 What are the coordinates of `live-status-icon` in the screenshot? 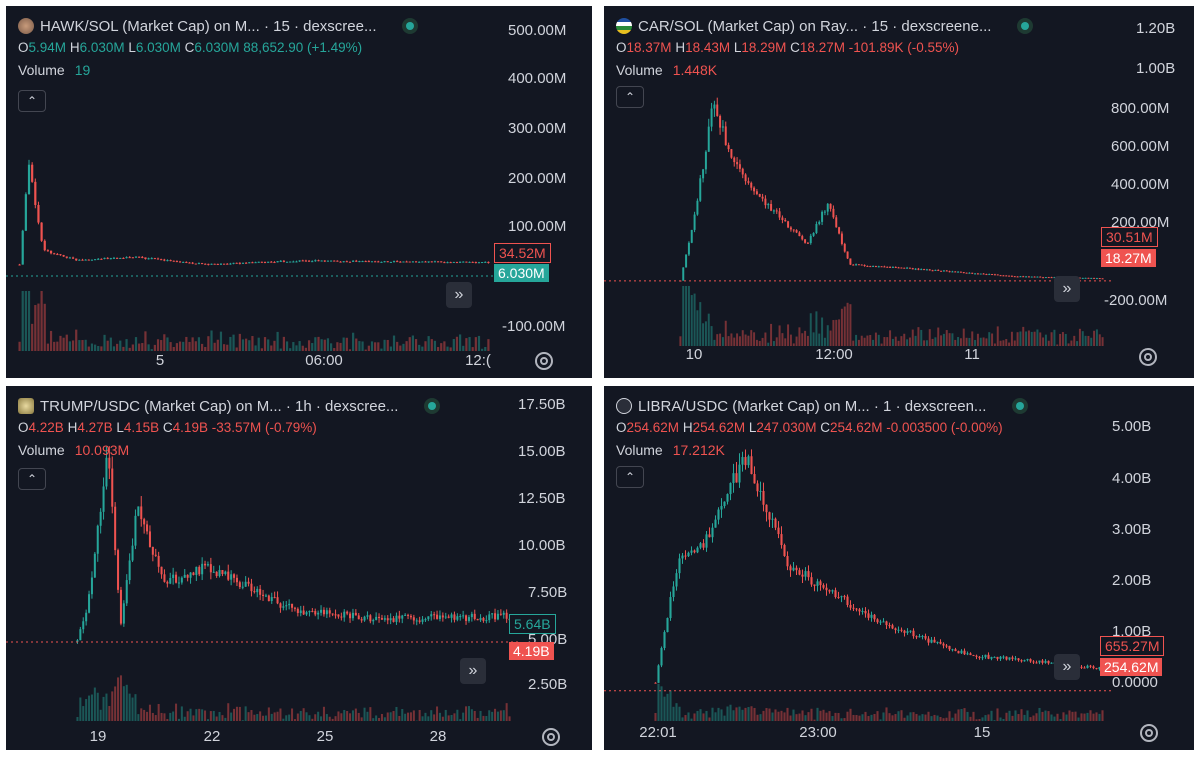 It's located at (1025, 26).